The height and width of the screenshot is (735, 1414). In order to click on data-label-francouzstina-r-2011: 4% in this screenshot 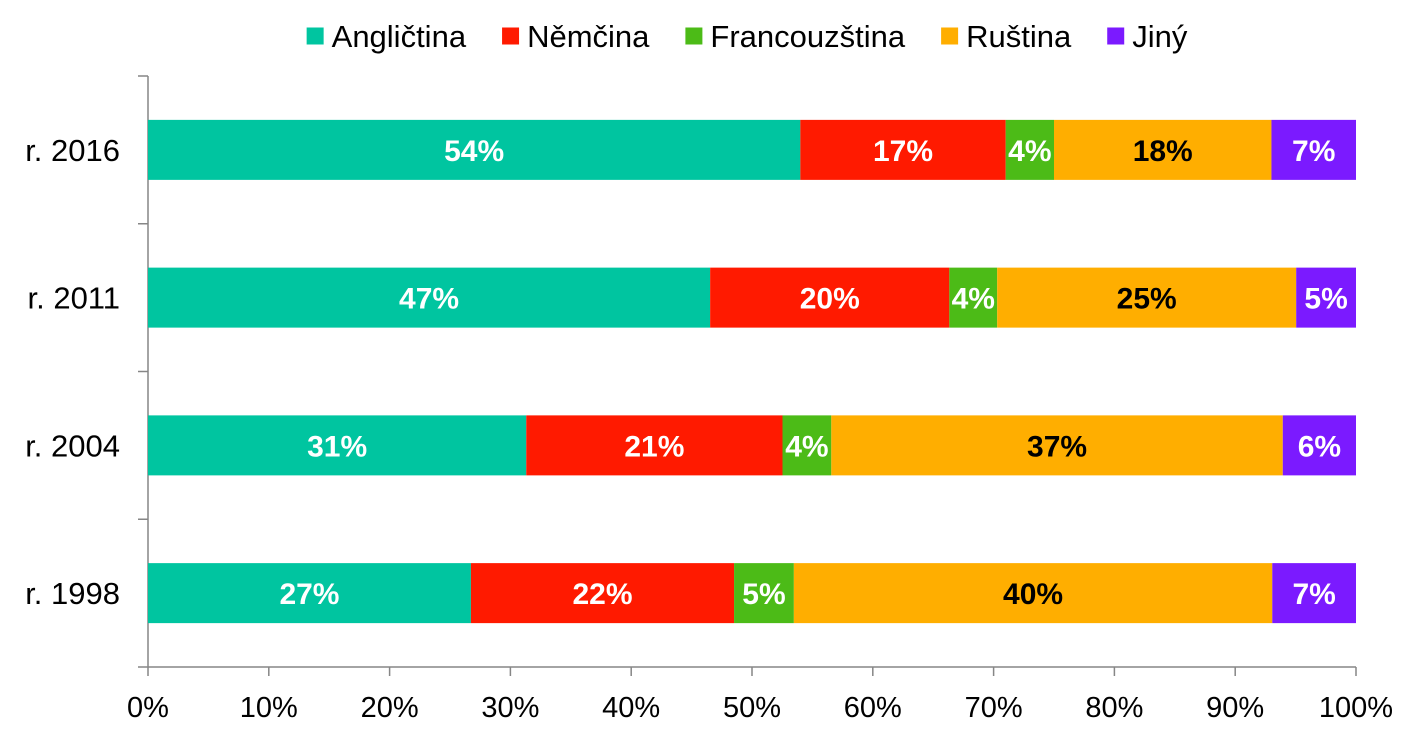, I will do `click(973, 299)`.